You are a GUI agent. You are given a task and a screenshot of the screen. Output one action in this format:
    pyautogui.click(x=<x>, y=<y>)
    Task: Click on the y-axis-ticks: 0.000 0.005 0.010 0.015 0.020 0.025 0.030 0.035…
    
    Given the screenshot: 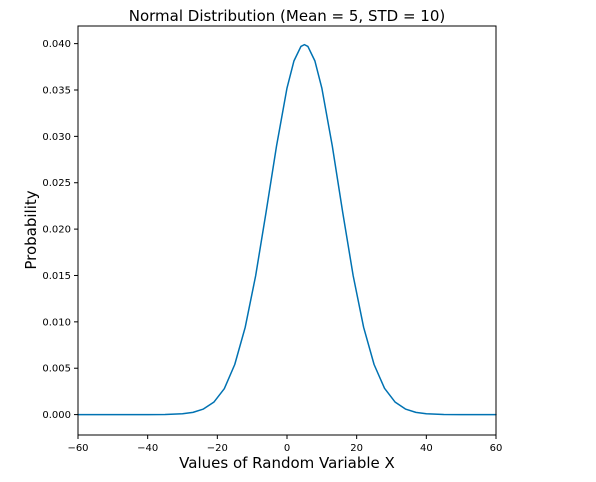 What is the action you would take?
    pyautogui.click(x=60, y=230)
    